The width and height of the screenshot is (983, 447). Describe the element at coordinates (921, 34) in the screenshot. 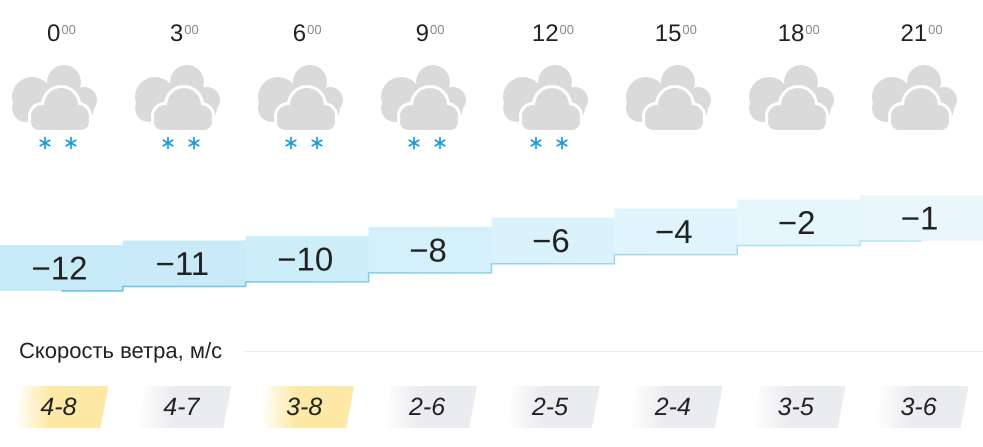

I see `x-tick-label: 21$^{00}$` at that location.